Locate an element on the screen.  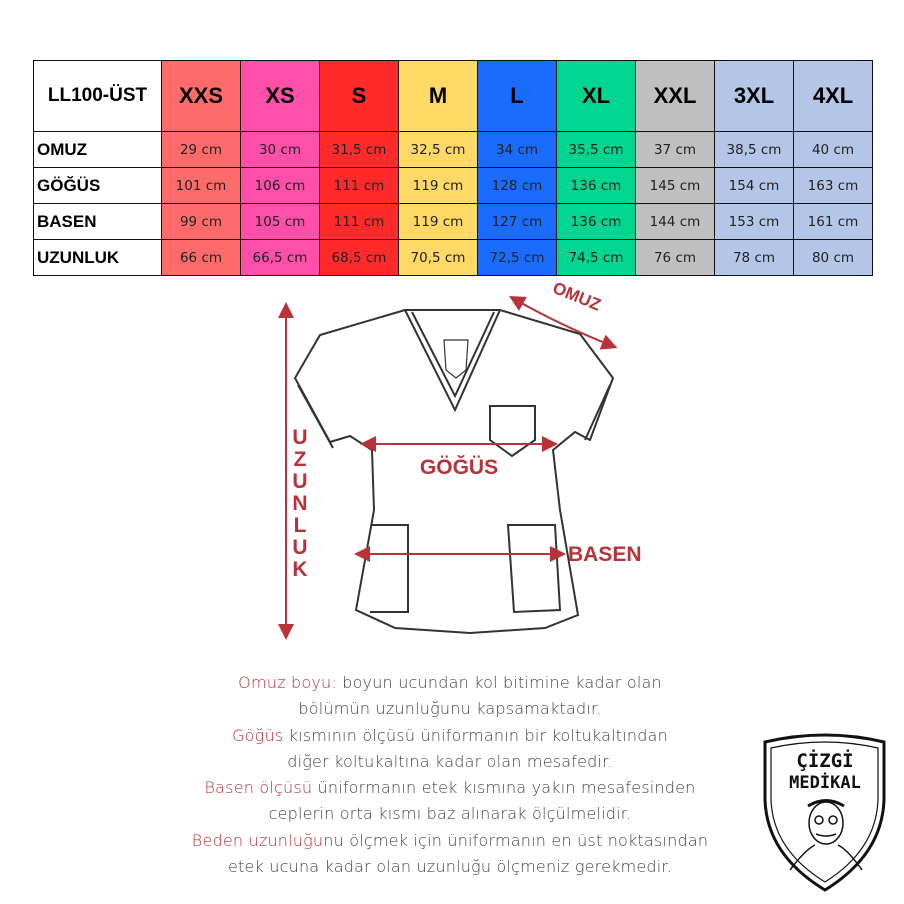
size-header-row: LL100-ÜST XXS XS S M L XL XXL 3XL 4XL is located at coordinates (453, 96).